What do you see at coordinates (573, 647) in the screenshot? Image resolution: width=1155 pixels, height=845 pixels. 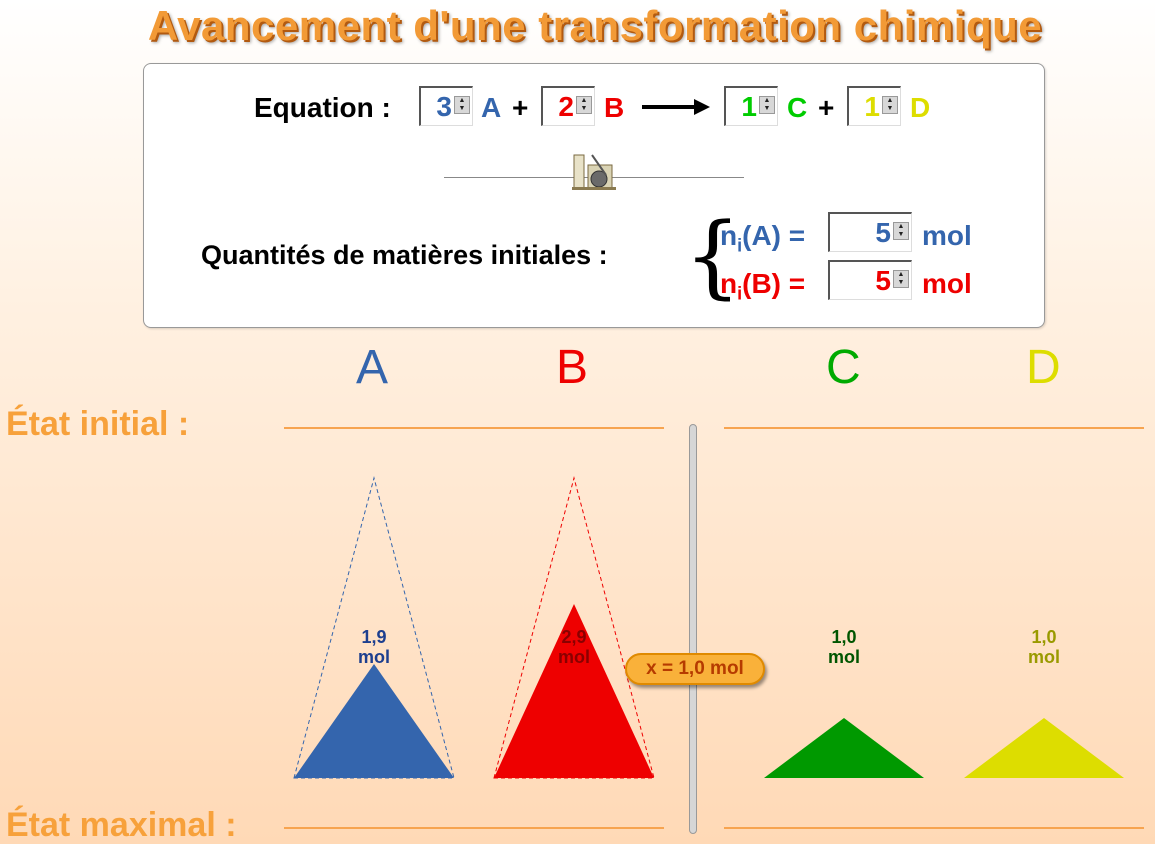 I see `amount-b: 2,9 mol` at bounding box center [573, 647].